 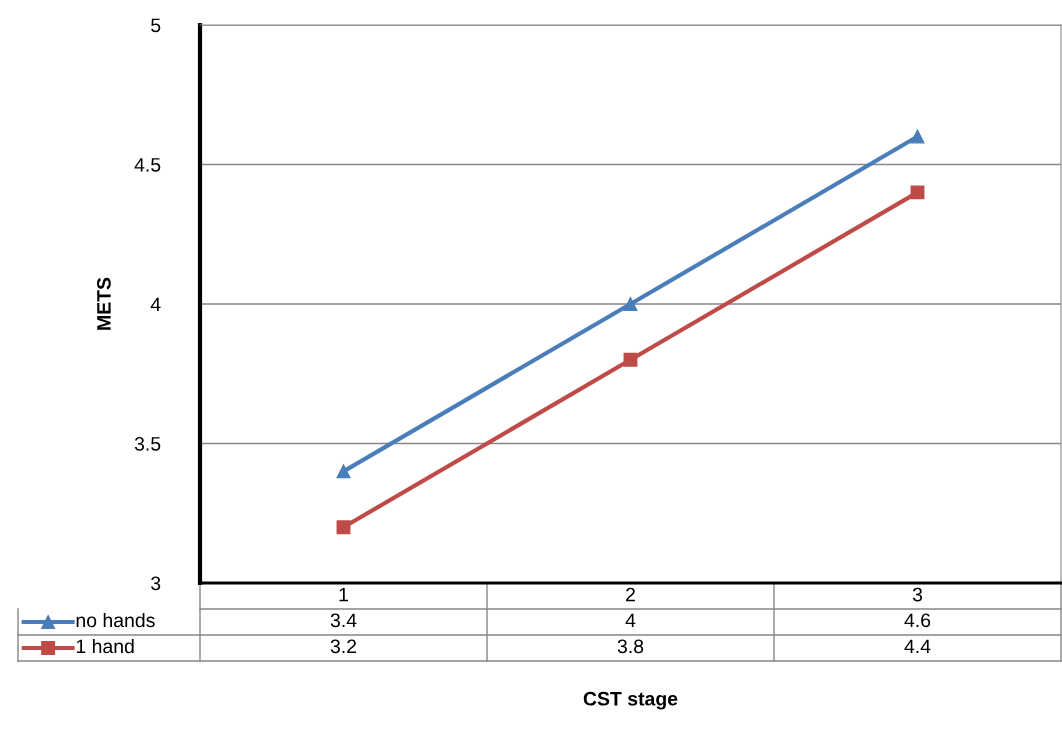 What do you see at coordinates (343, 594) in the screenshot?
I see `x-tick-label: 1` at bounding box center [343, 594].